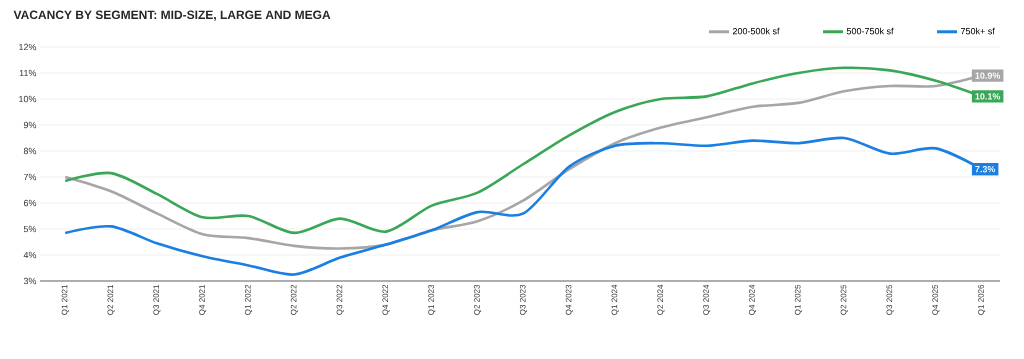 The image size is (1024, 359). Describe the element at coordinates (28, 73) in the screenshot. I see `y-tick-label: 11%` at that location.